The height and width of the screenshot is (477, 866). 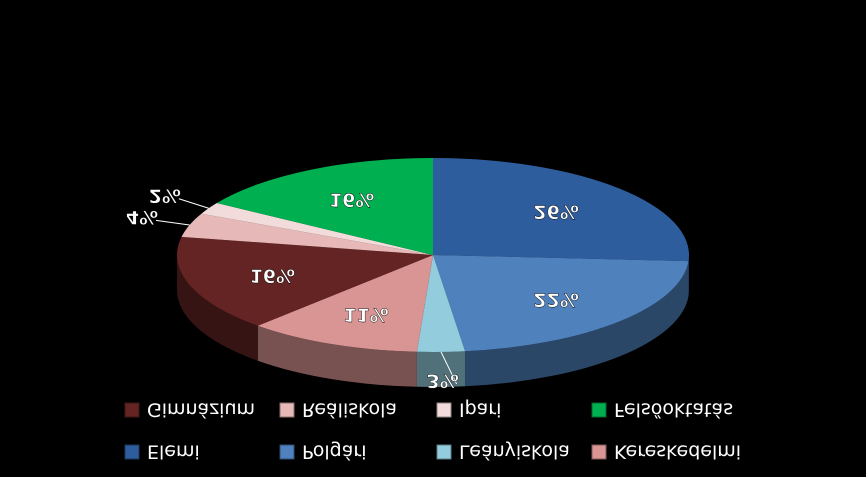 I want to click on pie-slice-ipari, so click(x=317, y=229).